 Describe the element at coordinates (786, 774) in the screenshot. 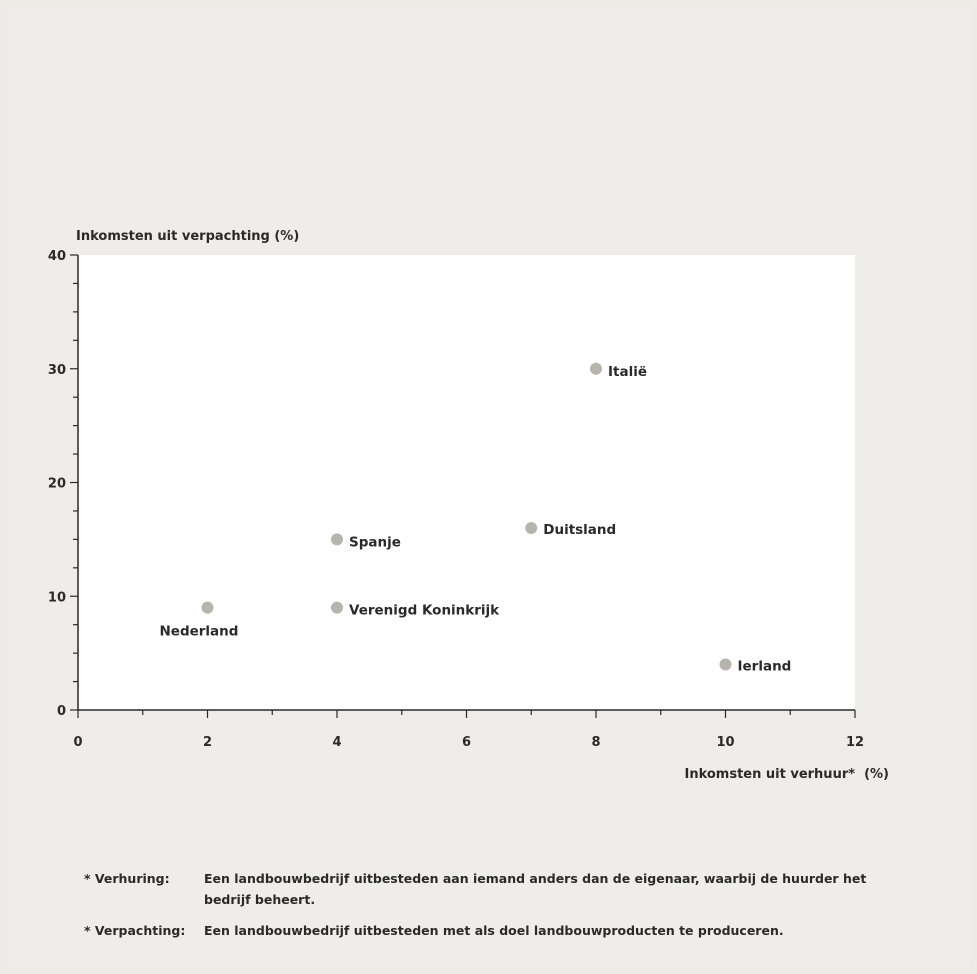

I see `x-axis-label: Inkomsten uit verhuur* (%)` at that location.